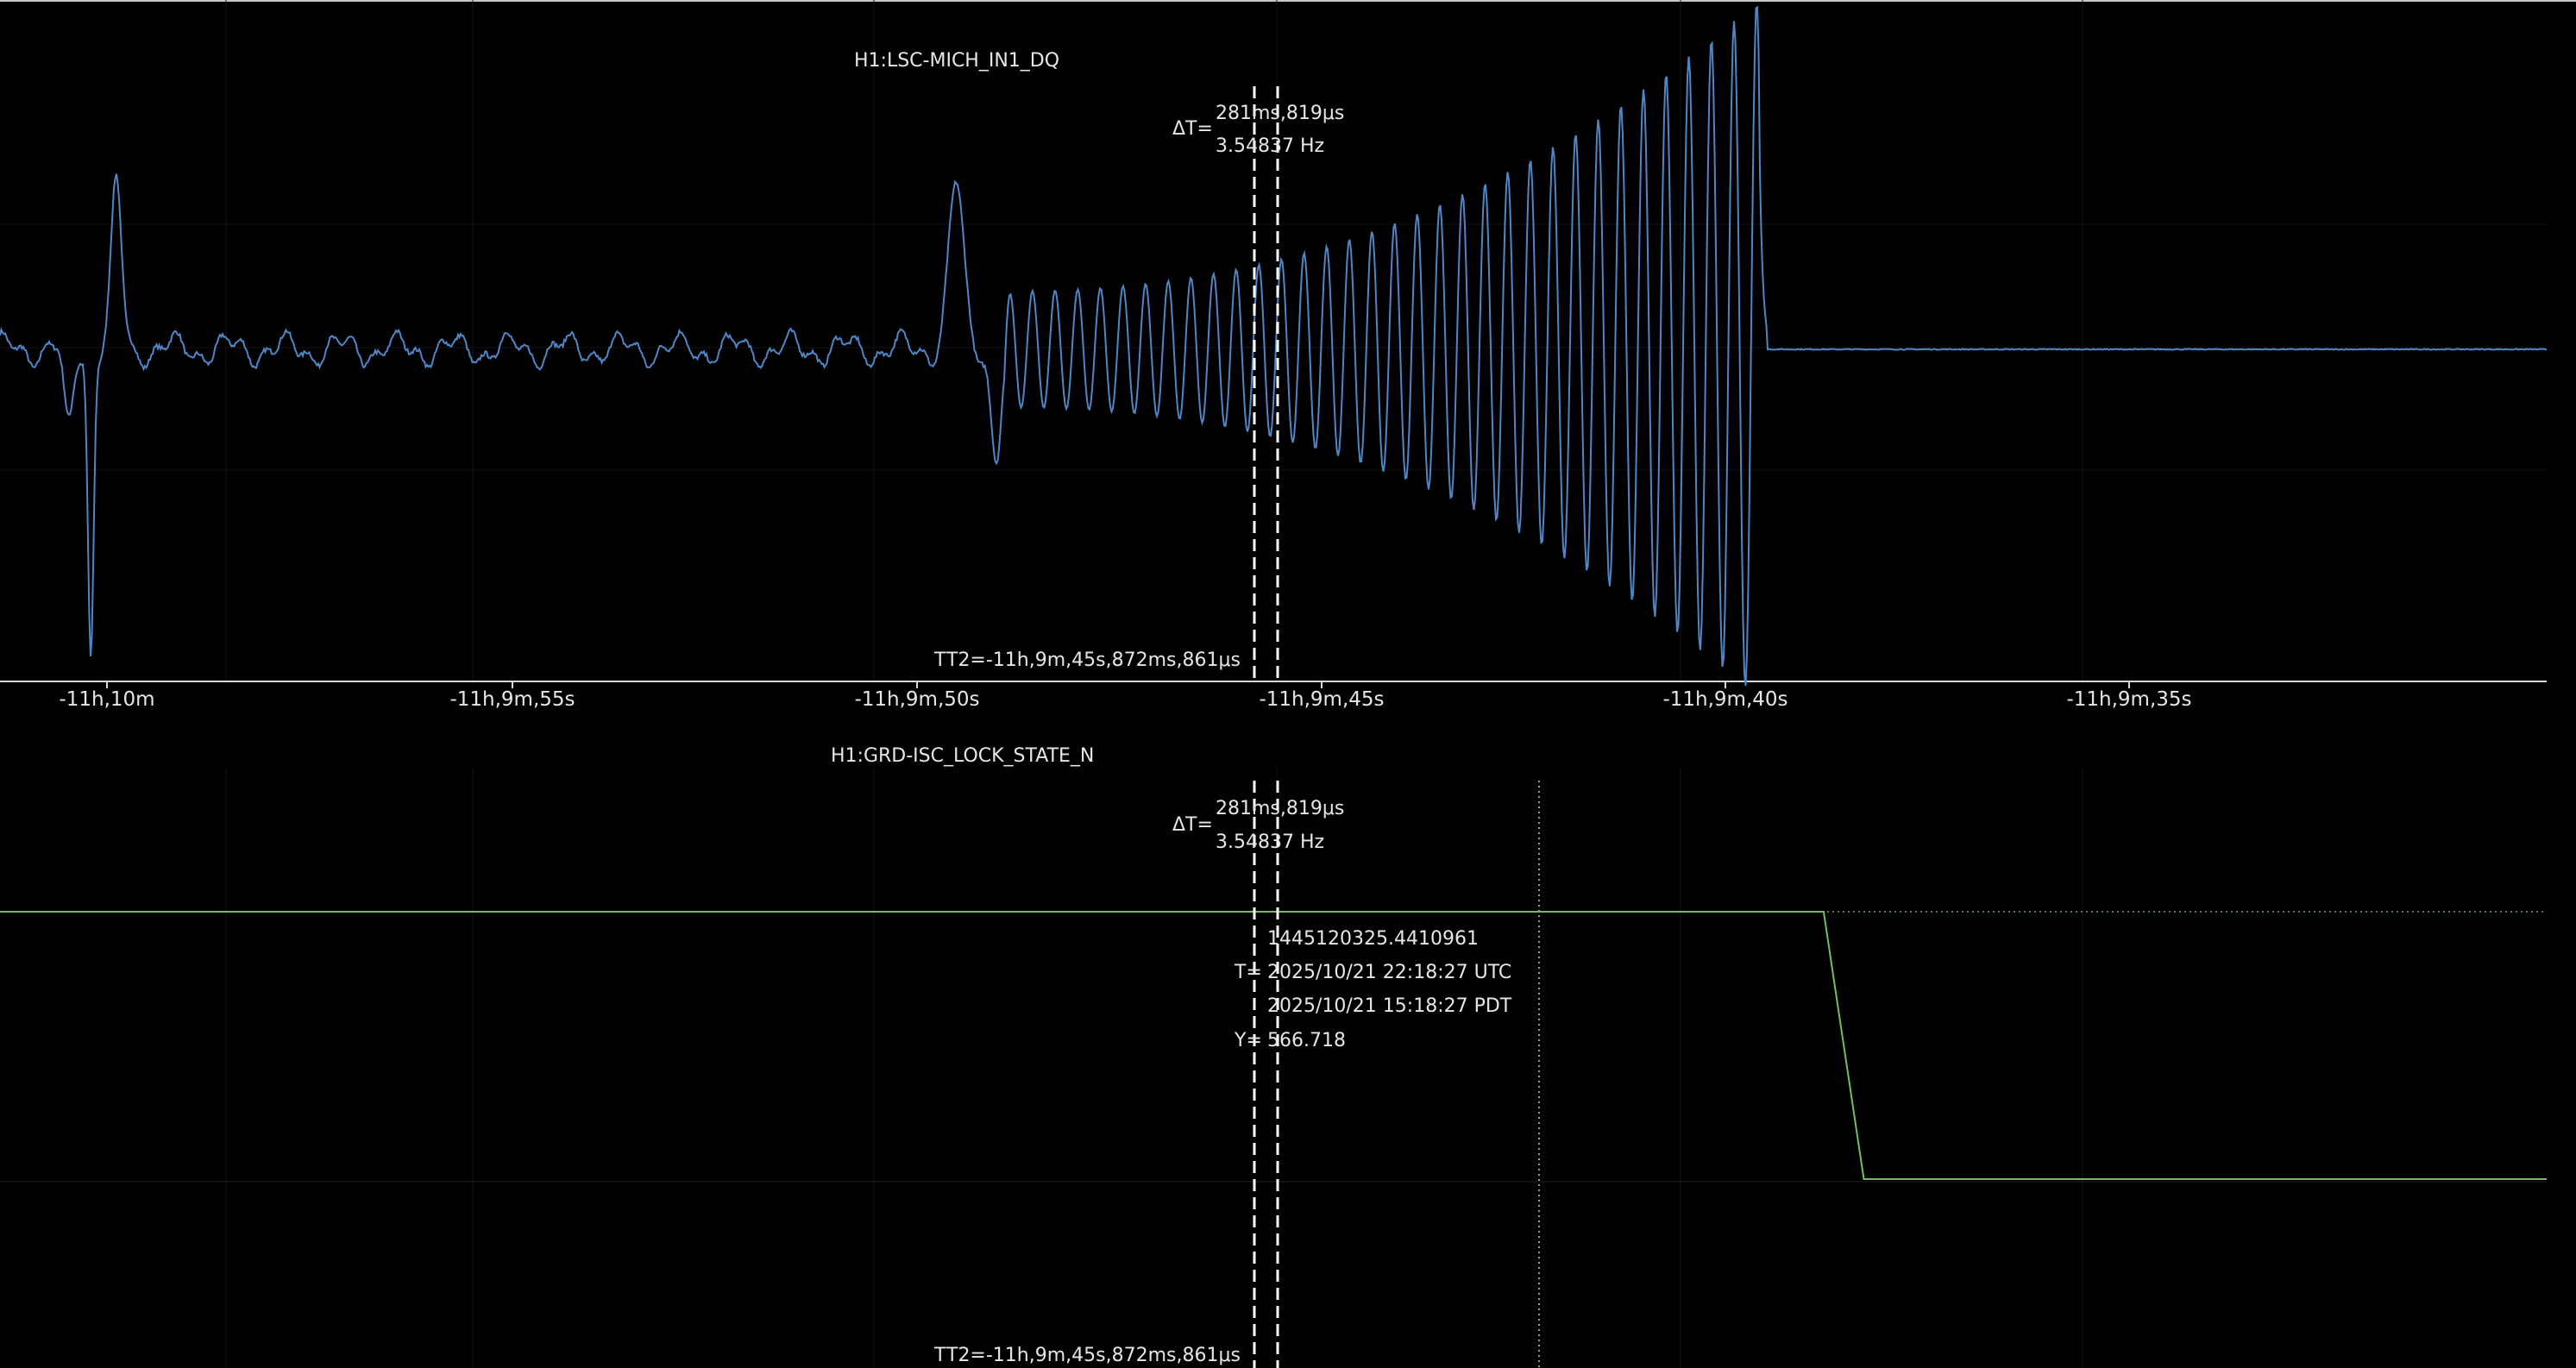  What do you see at coordinates (1192, 129) in the screenshot?
I see `top-delta-label: ΔT=` at bounding box center [1192, 129].